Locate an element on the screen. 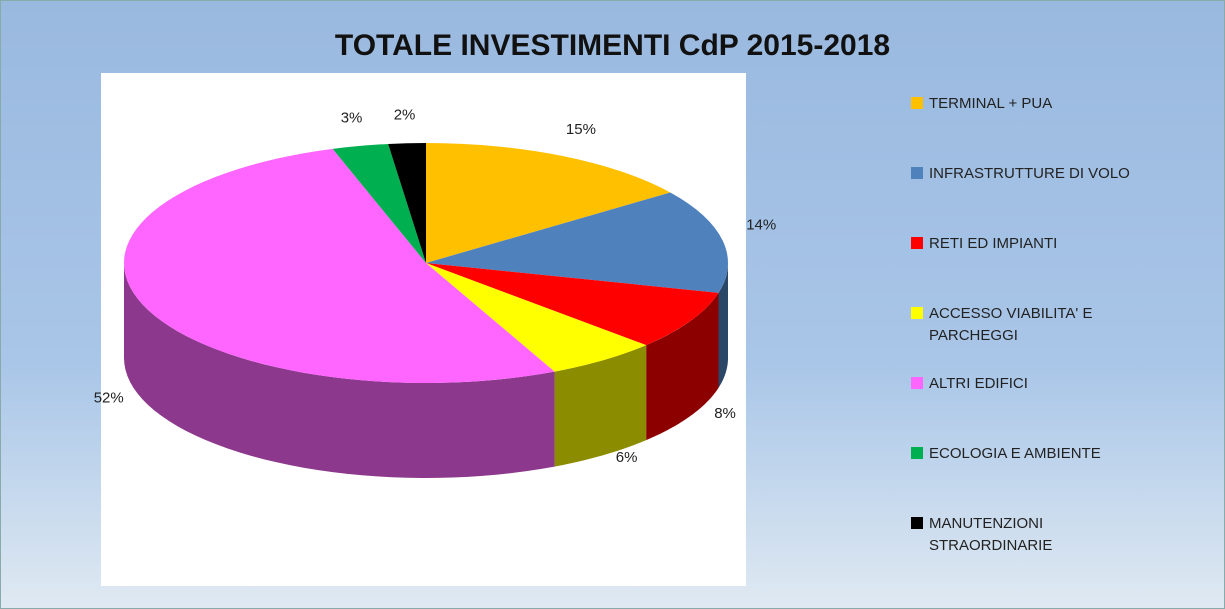 This screenshot has height=609, width=1225. legend-item: INFRASTRUTTURE DI VOLO is located at coordinates (1046, 174).